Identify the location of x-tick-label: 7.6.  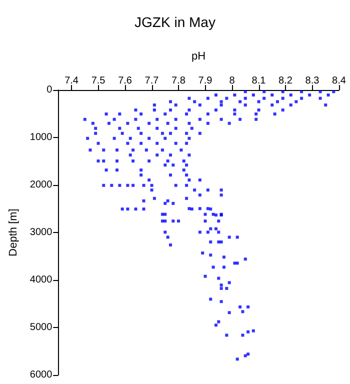
(125, 81).